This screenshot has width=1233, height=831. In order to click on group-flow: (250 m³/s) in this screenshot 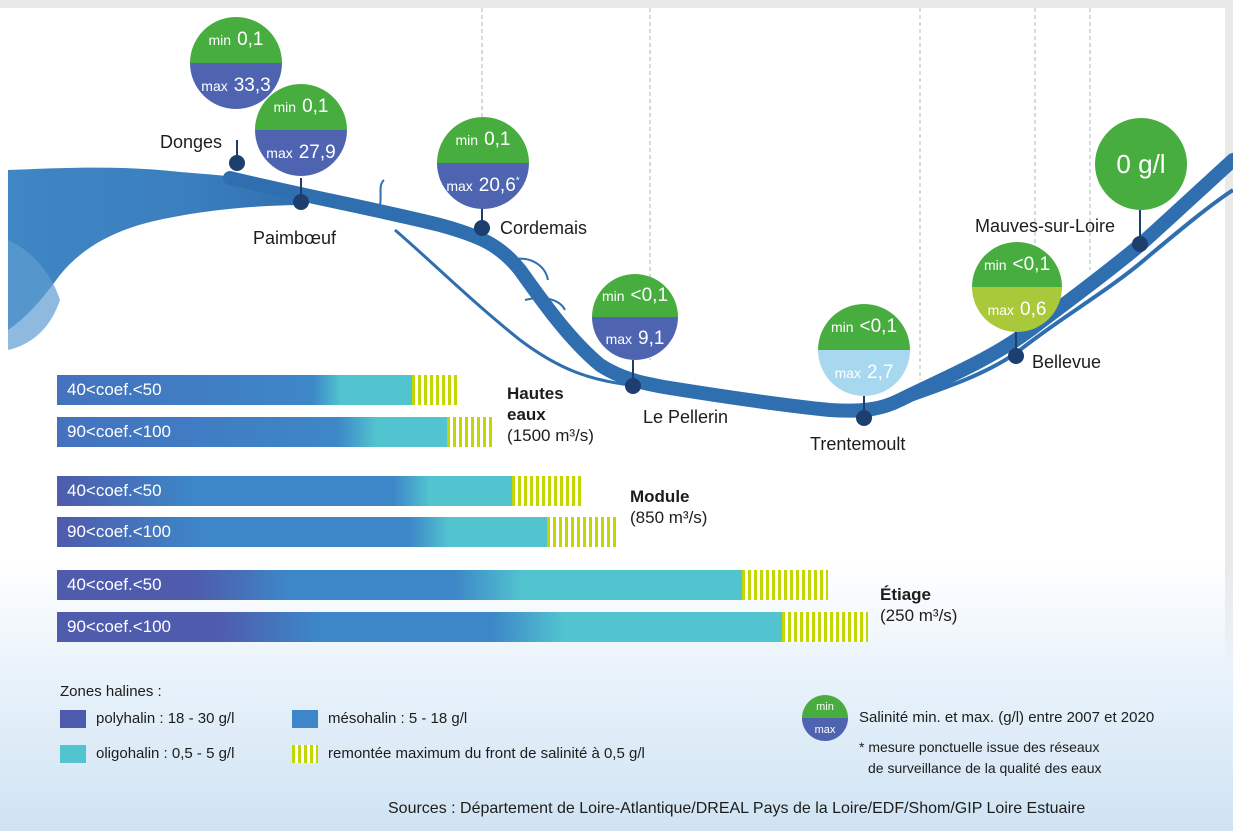, I will do `click(919, 615)`.